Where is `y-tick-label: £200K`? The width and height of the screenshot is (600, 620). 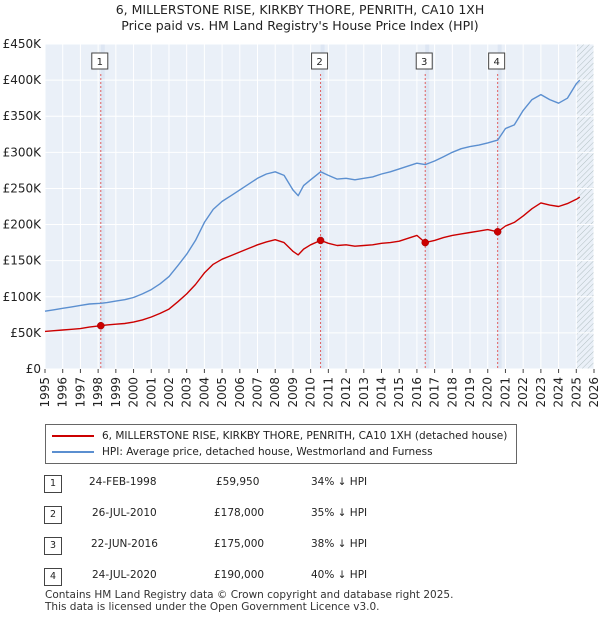 y-tick-label: £200K is located at coordinates (23, 225).